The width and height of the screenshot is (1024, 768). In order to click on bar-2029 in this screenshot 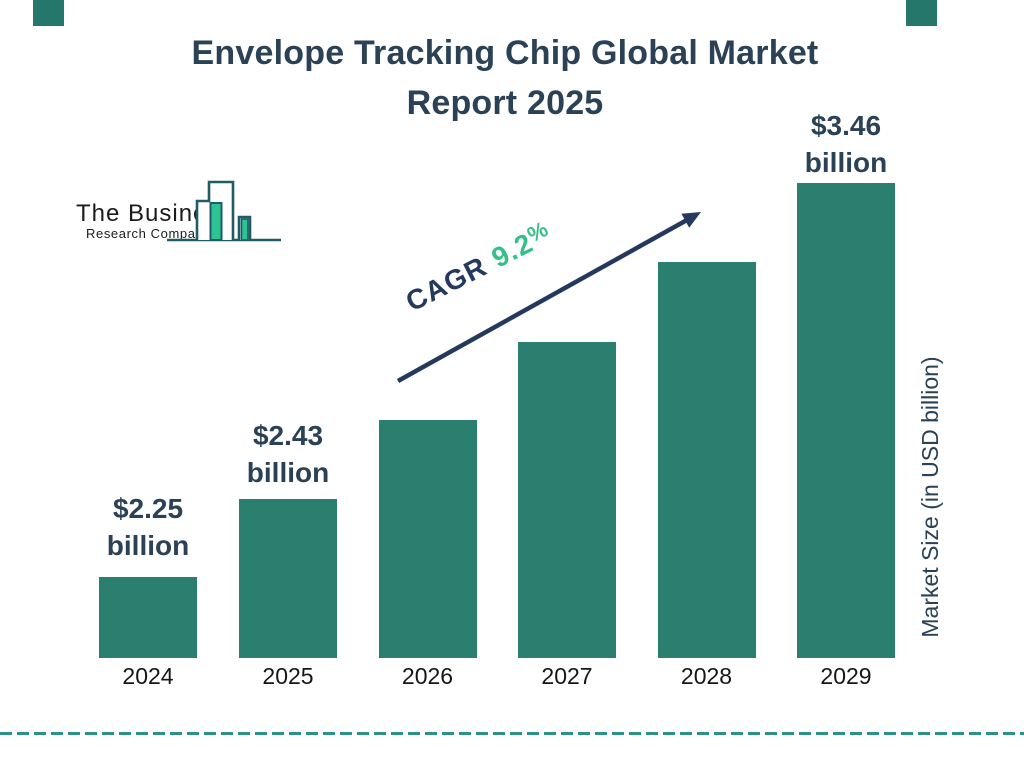, I will do `click(846, 420)`.